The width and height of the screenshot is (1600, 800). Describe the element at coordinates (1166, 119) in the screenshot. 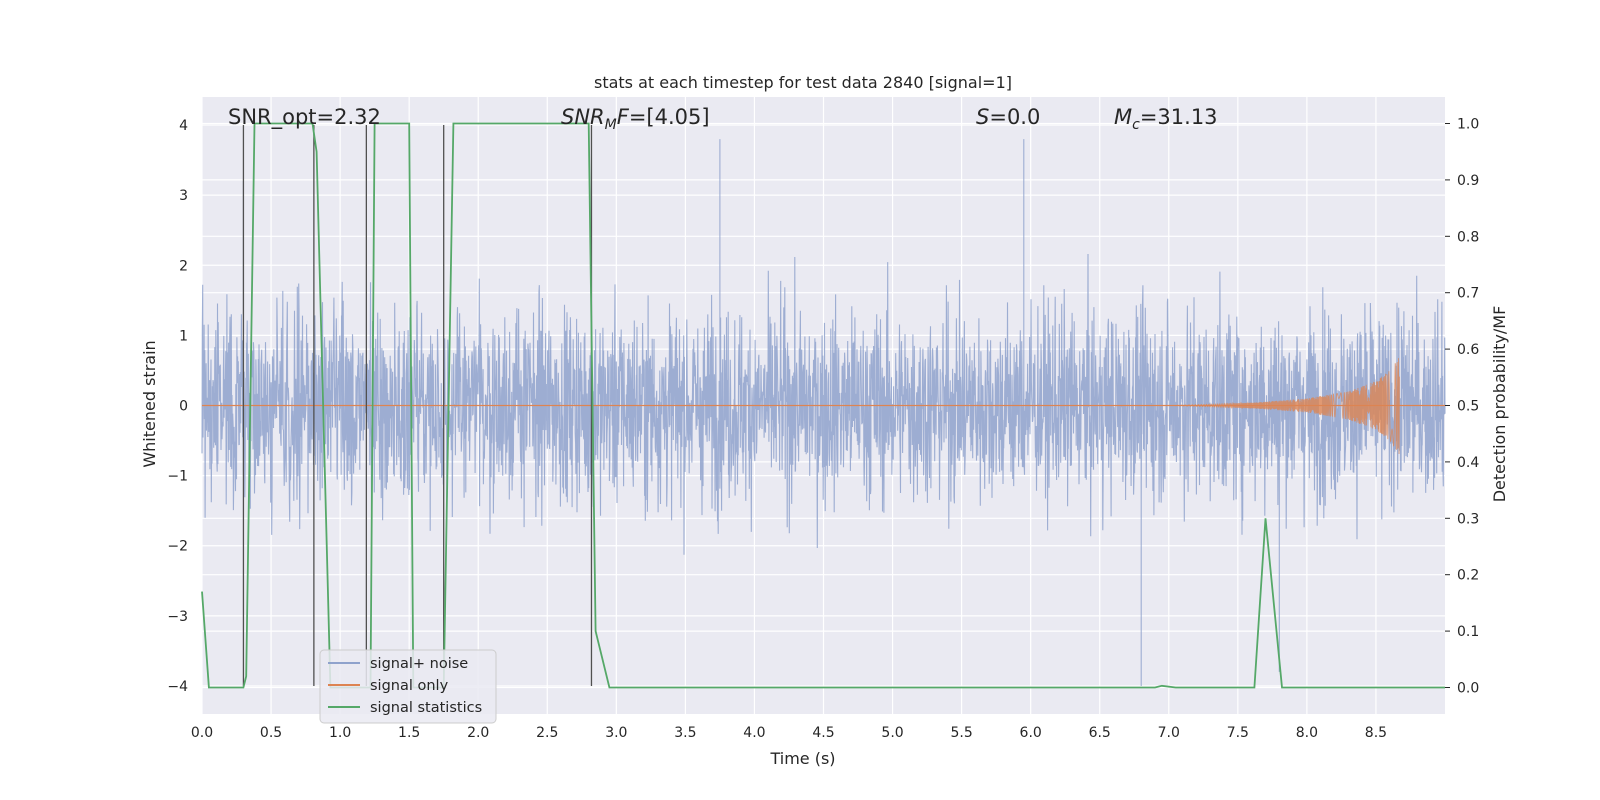

I see `annotation-mc: Mc=31.13` at that location.